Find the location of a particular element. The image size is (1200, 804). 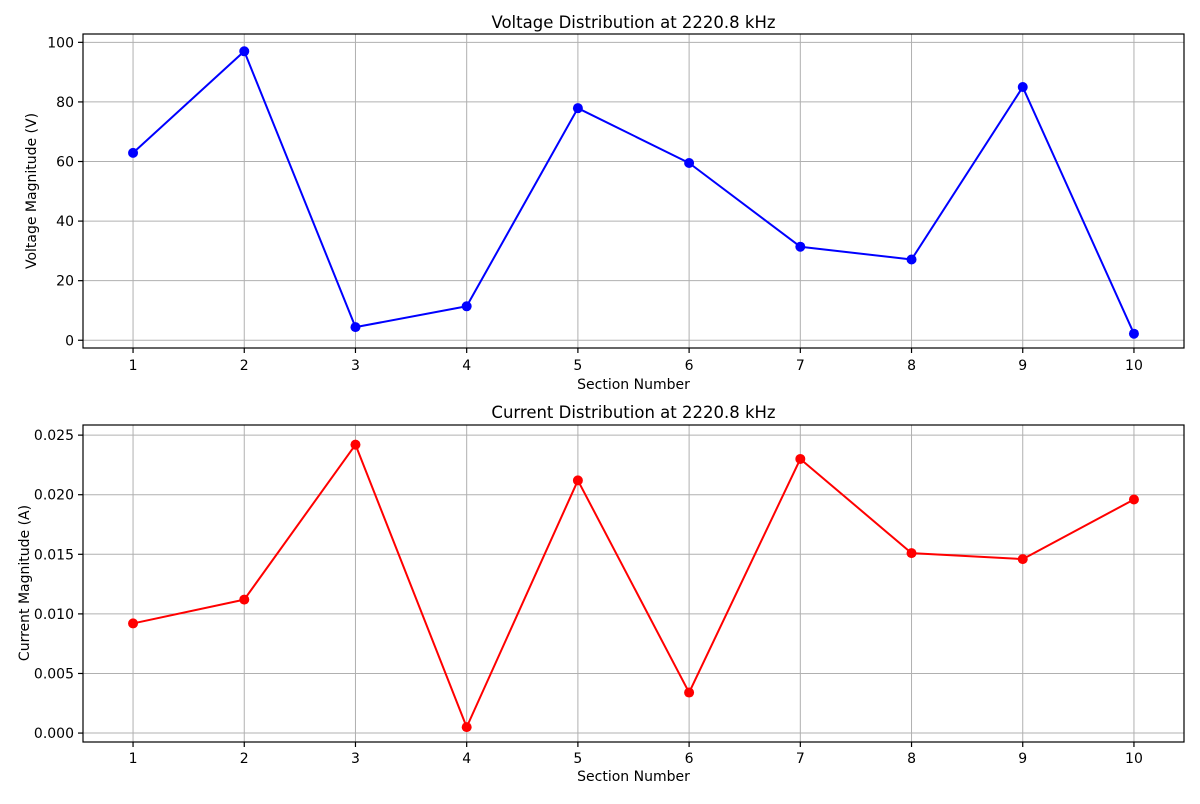

voltage-ytick-label: 0 is located at coordinates (69, 341).